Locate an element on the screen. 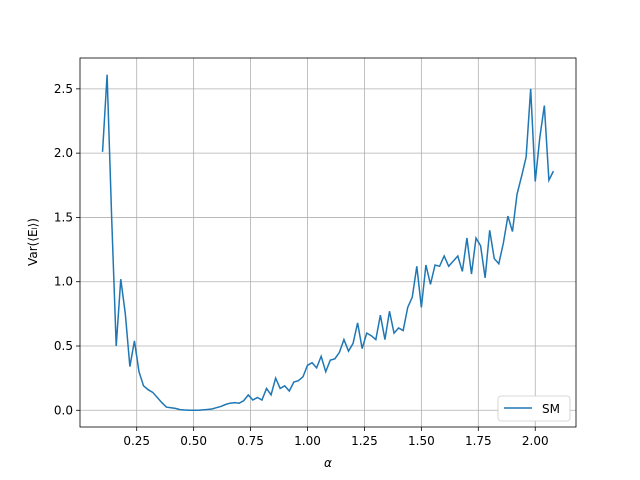 This screenshot has width=640, height=480. x-tick-label: 1.50 is located at coordinates (421, 441).